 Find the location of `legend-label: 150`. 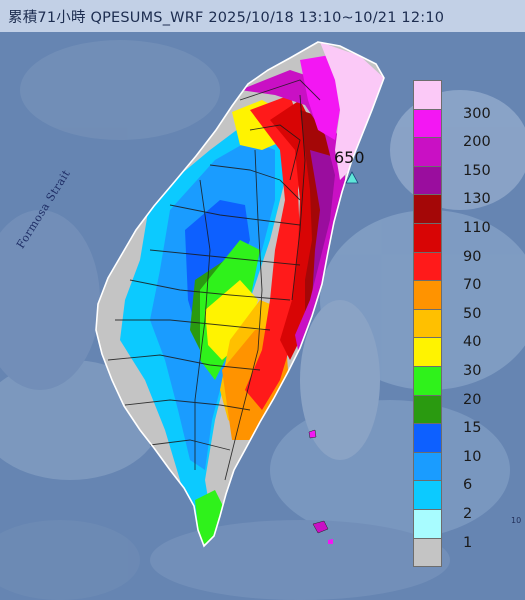

legend-label: 150 is located at coordinates (477, 170).